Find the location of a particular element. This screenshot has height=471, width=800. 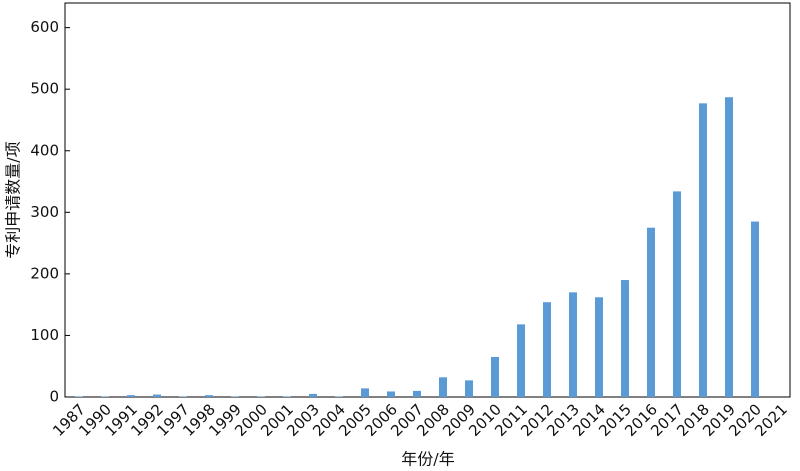

y-tick-label: 600 is located at coordinates (44, 27).